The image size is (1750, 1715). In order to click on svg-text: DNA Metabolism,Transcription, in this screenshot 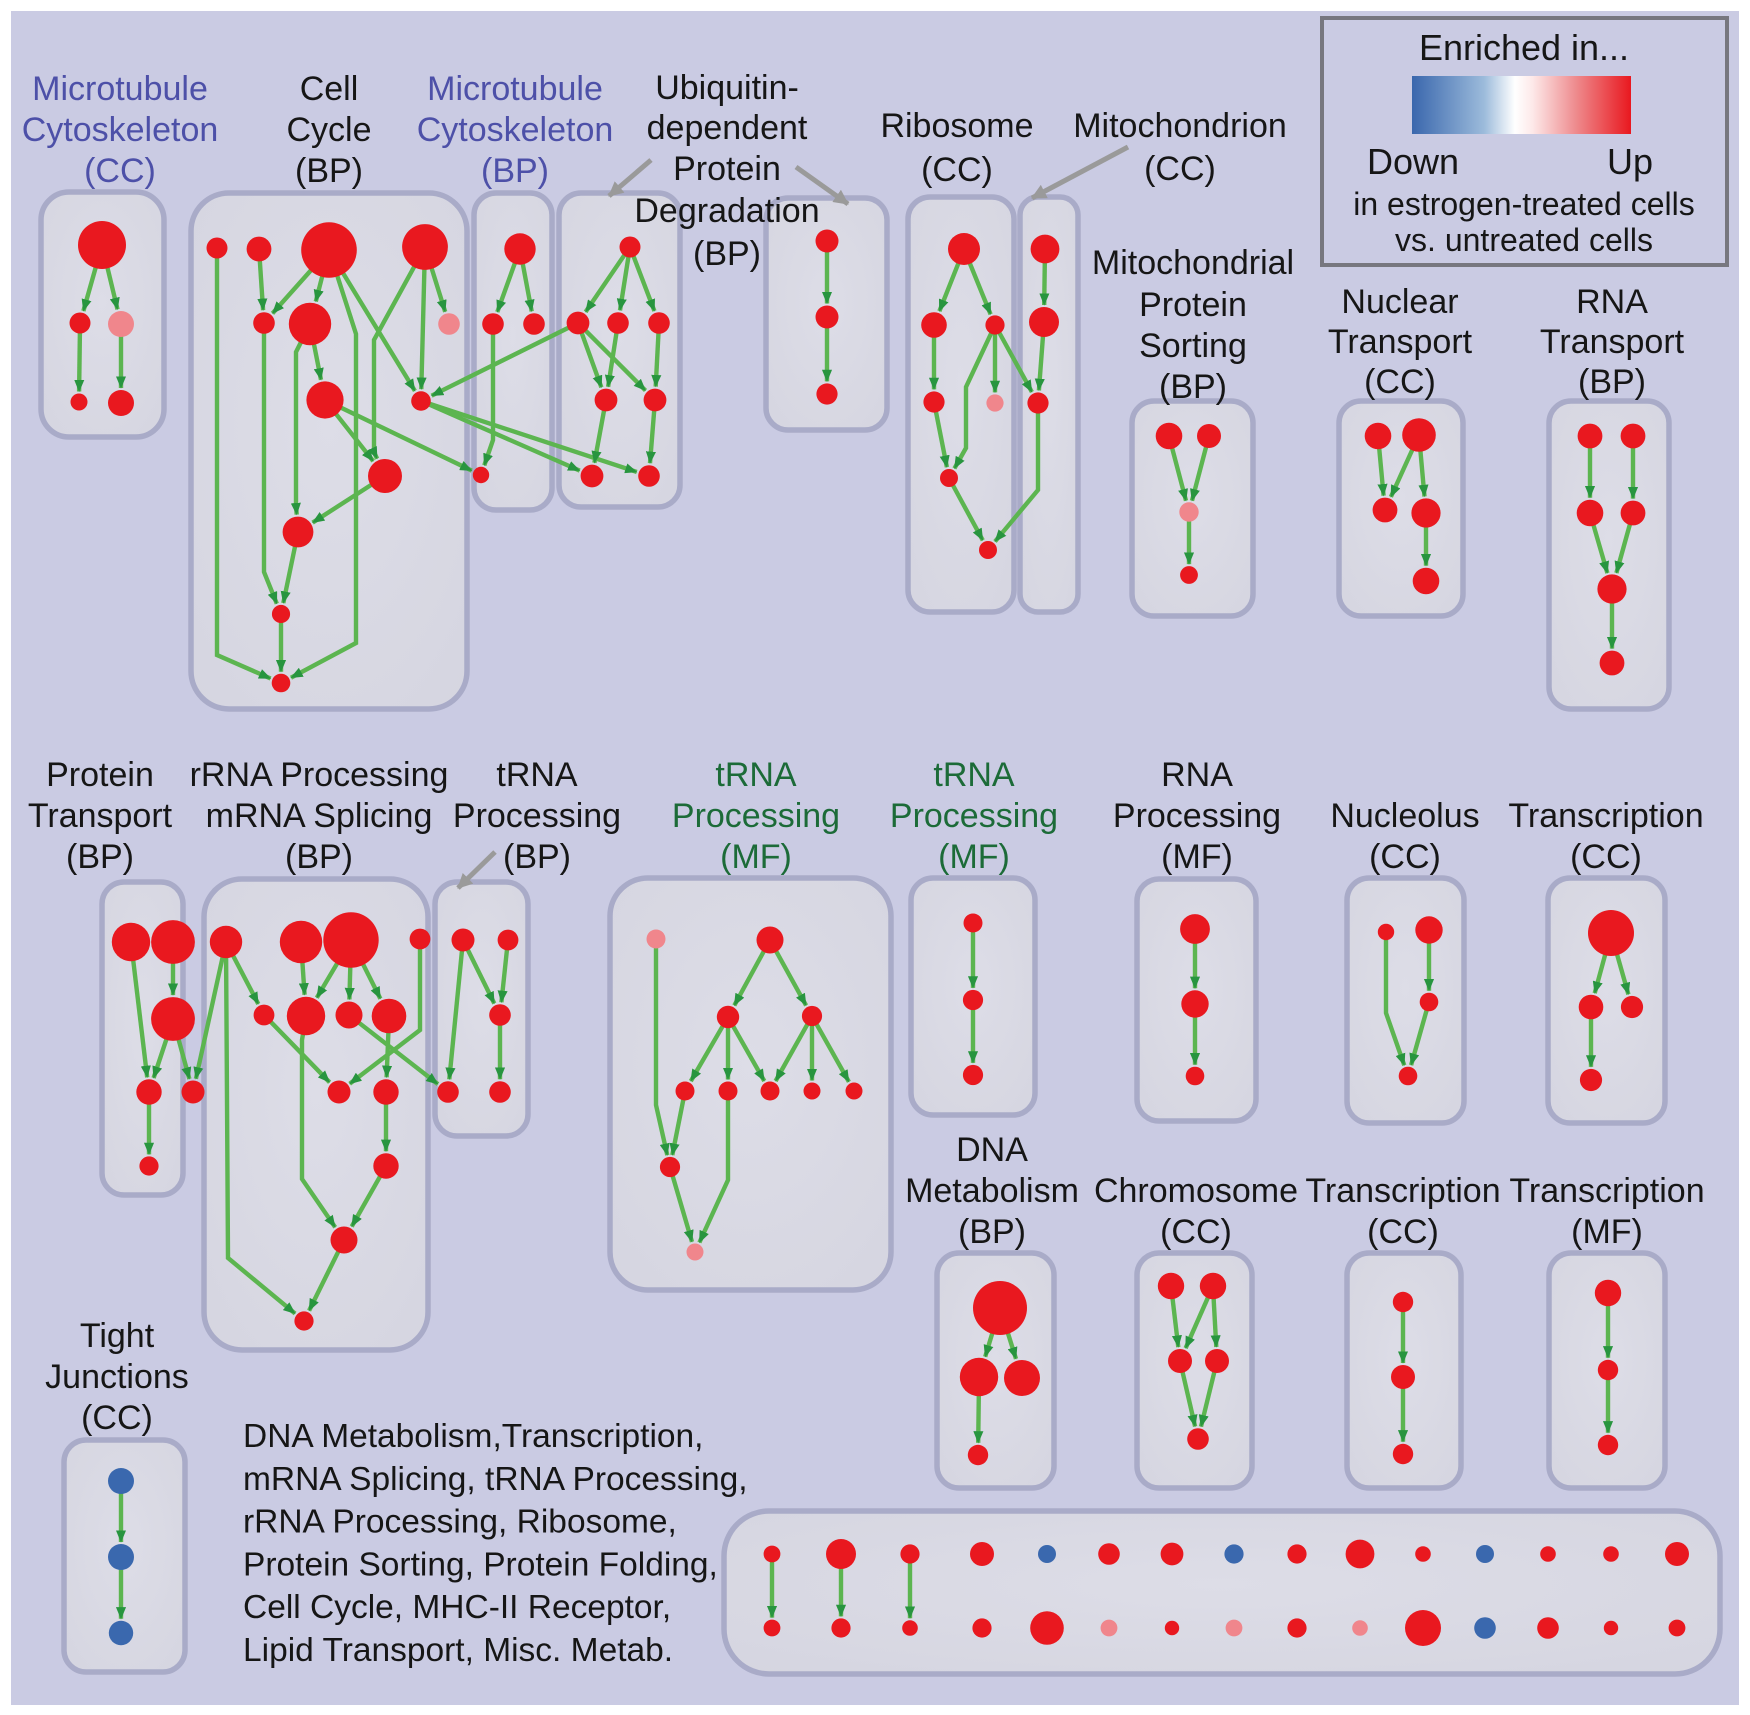, I will do `click(473, 1436)`.